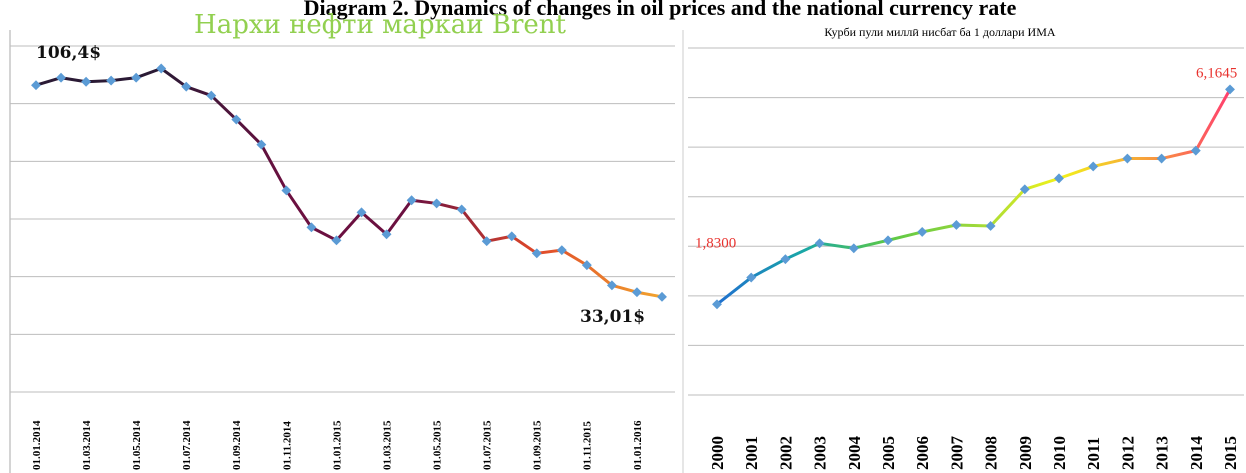 This screenshot has width=1246, height=473. I want to click on data-label: 106,4$, so click(68, 53).